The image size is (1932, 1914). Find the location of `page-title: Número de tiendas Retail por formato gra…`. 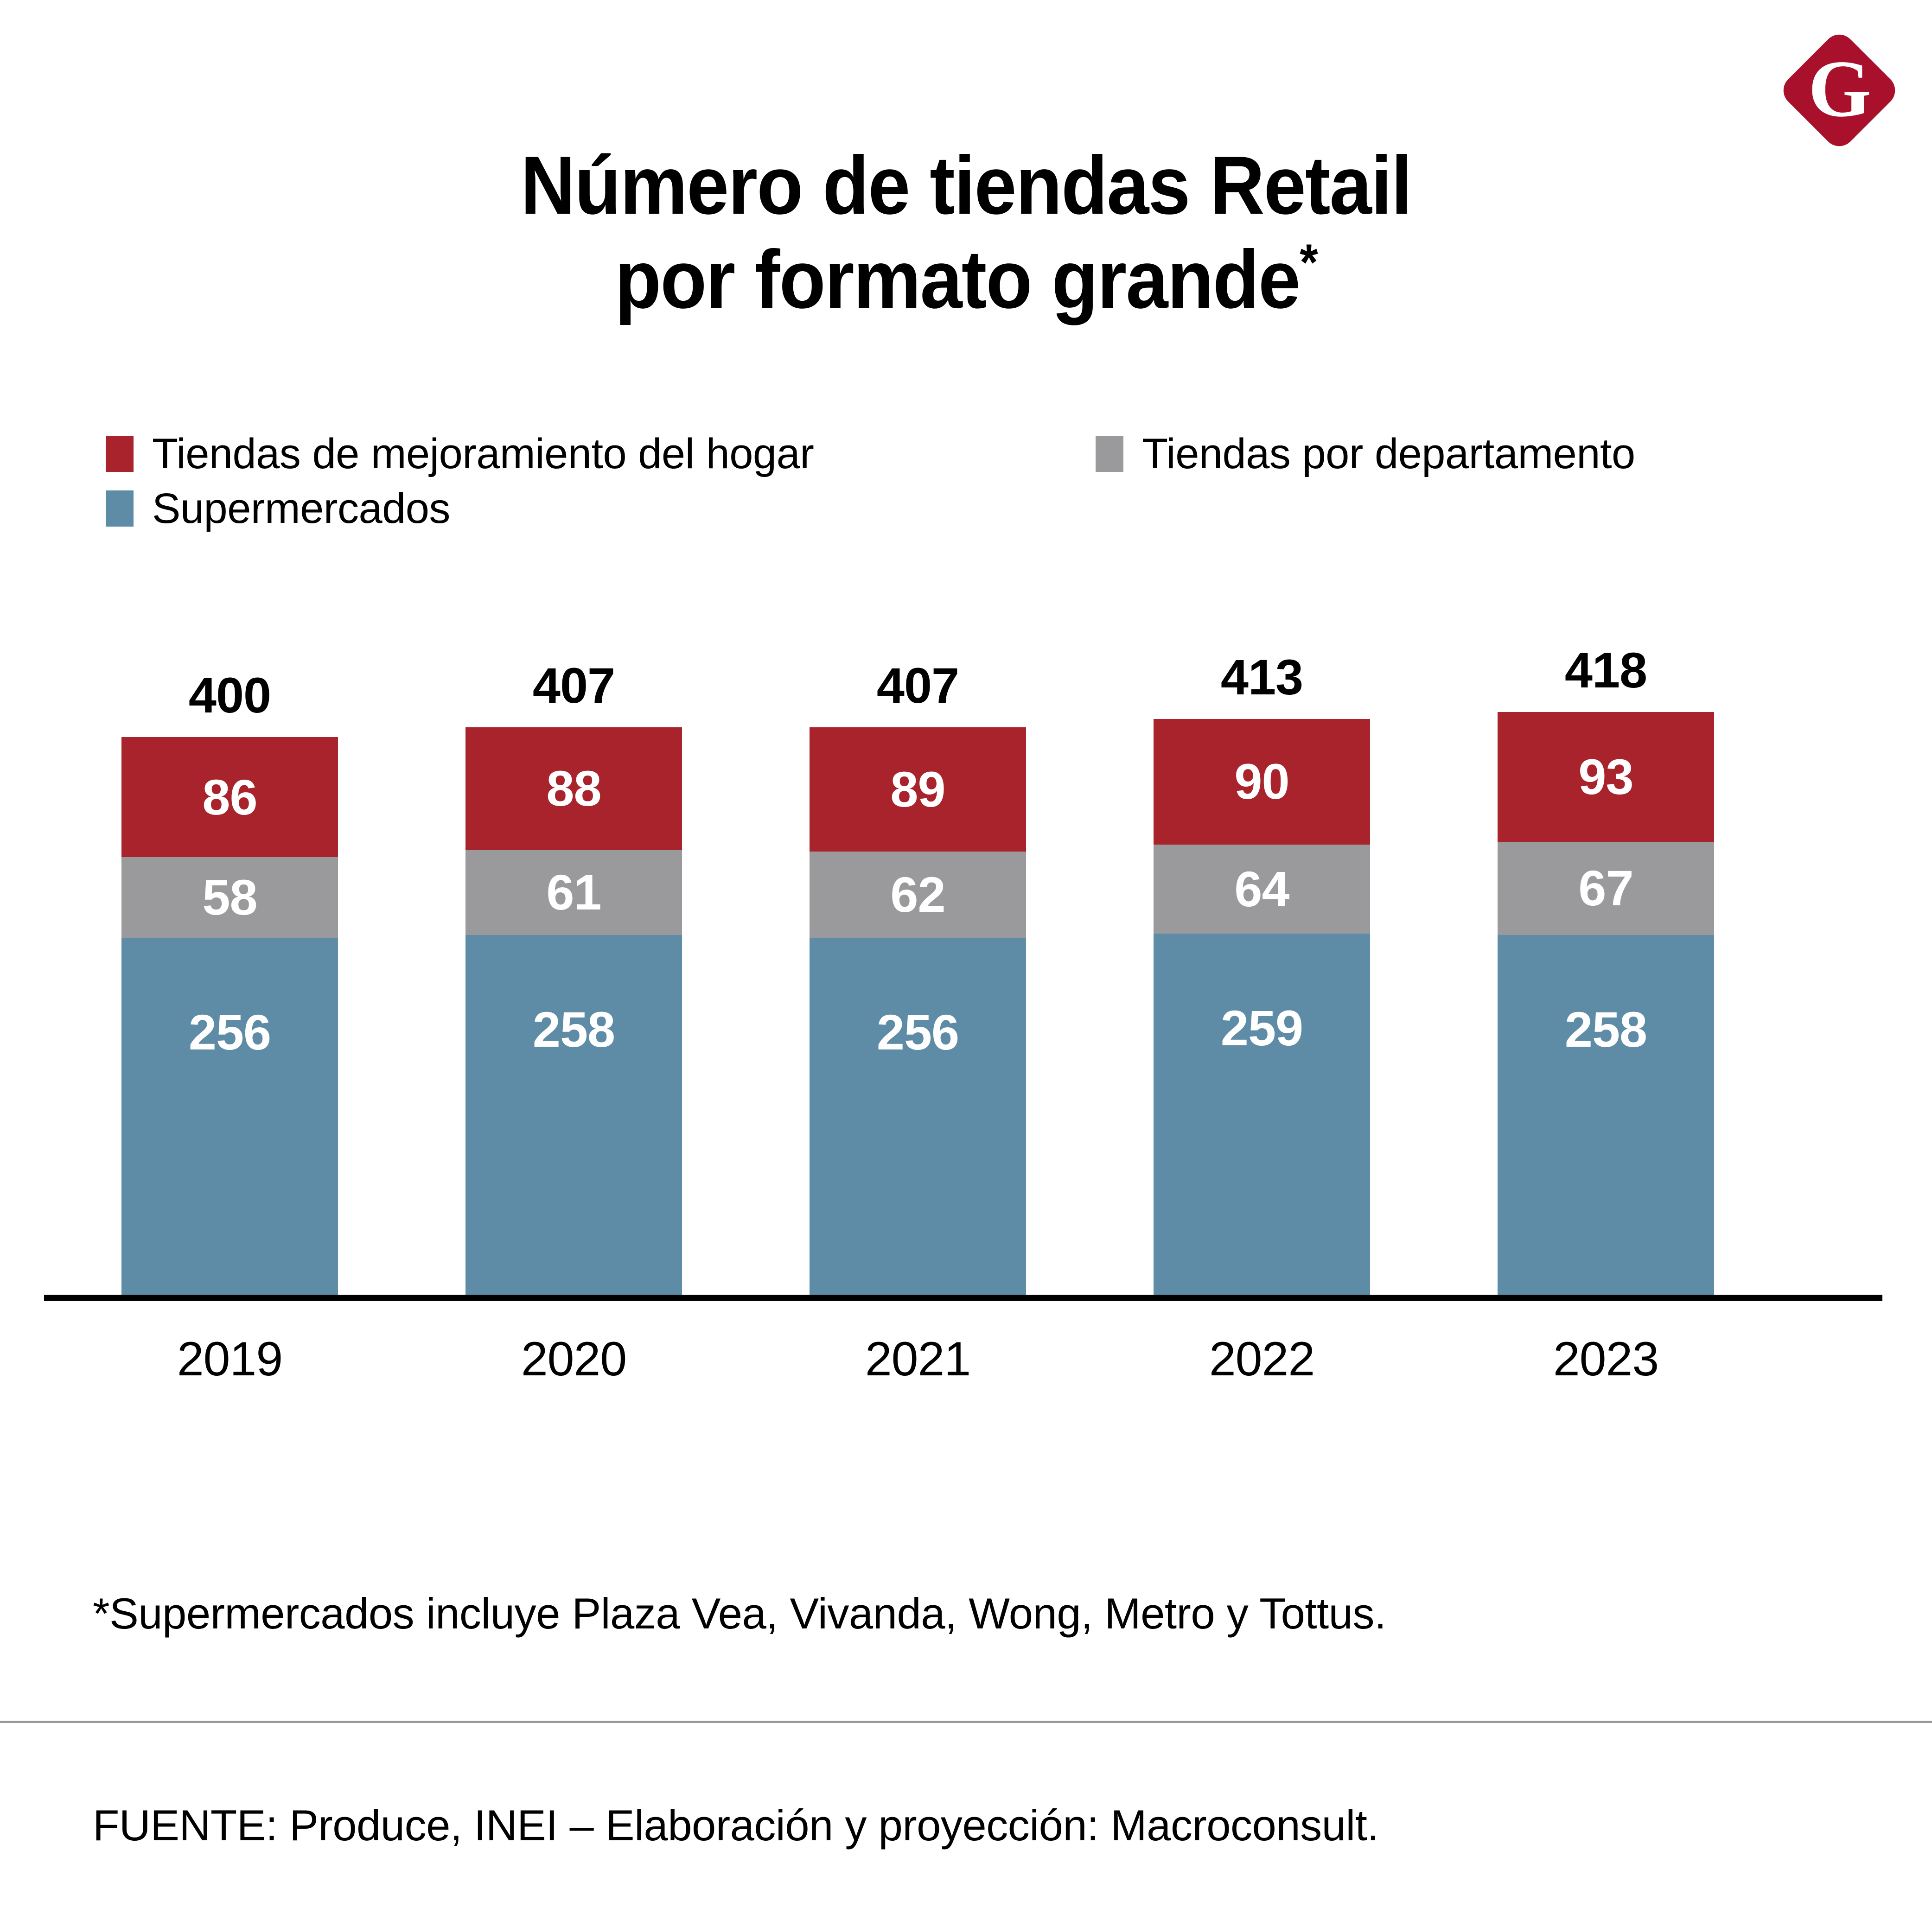

page-title: Número de tiendas Retail por formato gra… is located at coordinates (966, 233).